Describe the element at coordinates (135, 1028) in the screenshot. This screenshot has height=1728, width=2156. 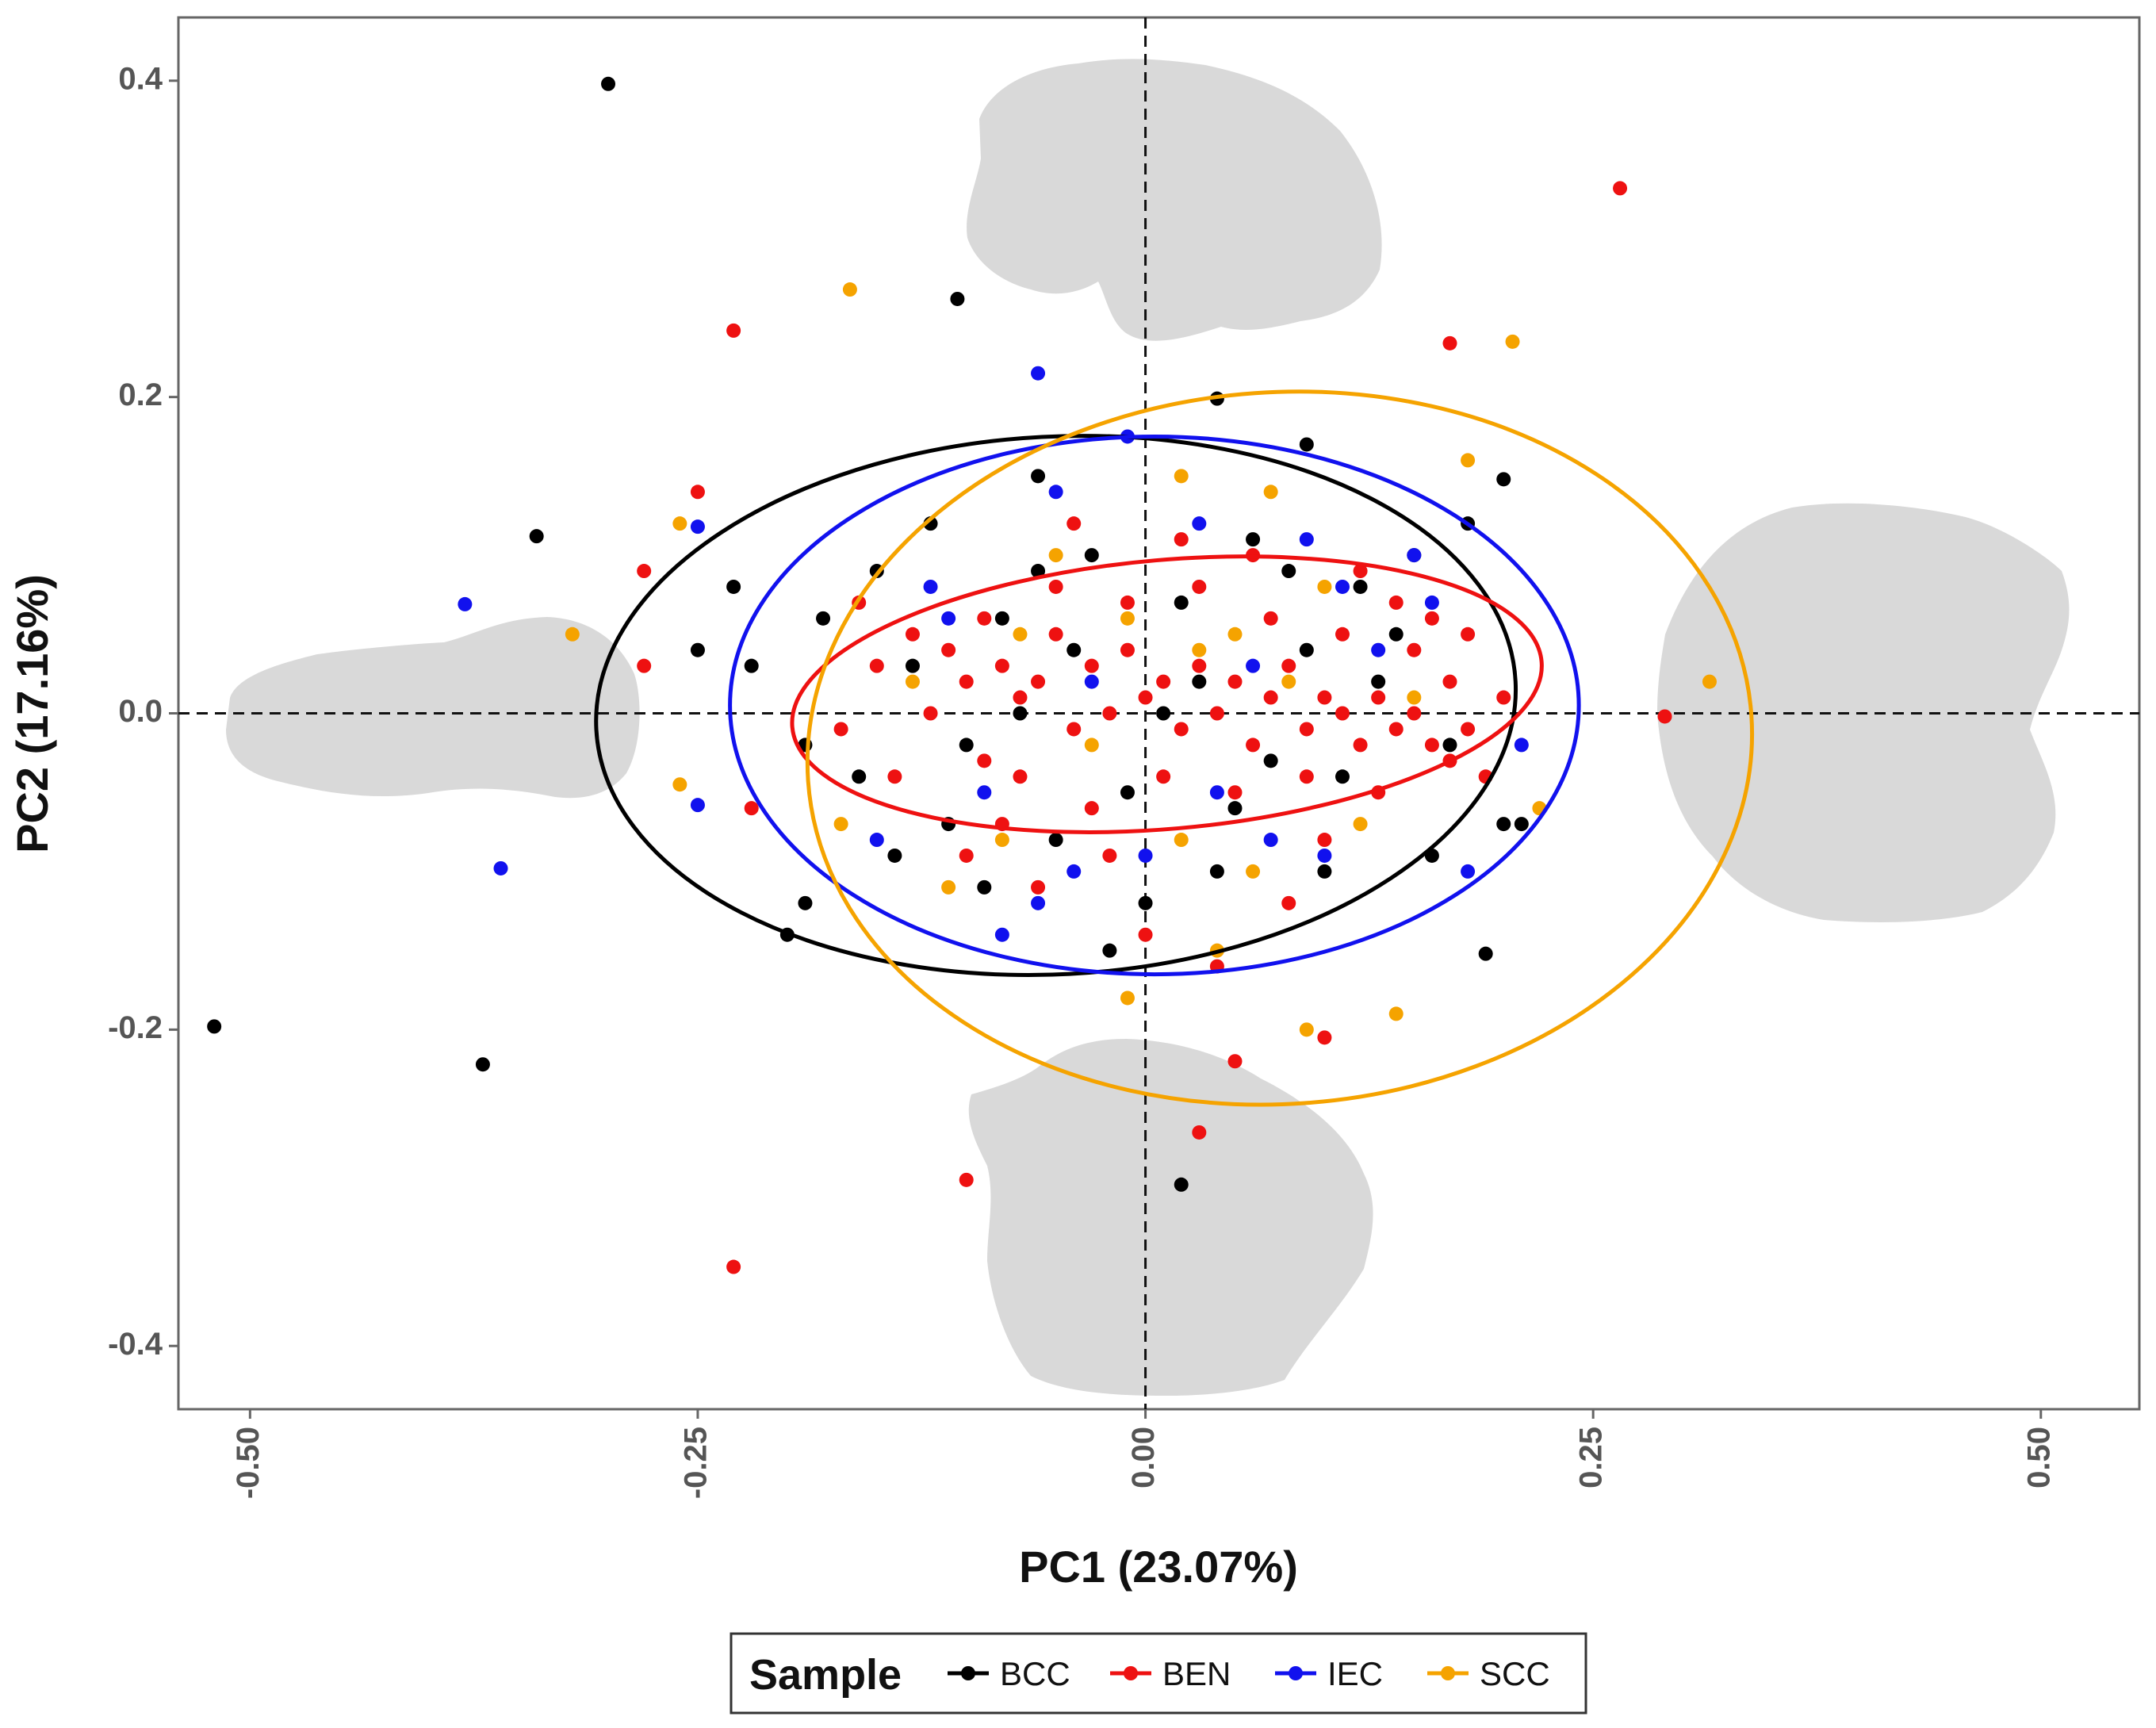
I see `y-tick-label: -0.2` at that location.